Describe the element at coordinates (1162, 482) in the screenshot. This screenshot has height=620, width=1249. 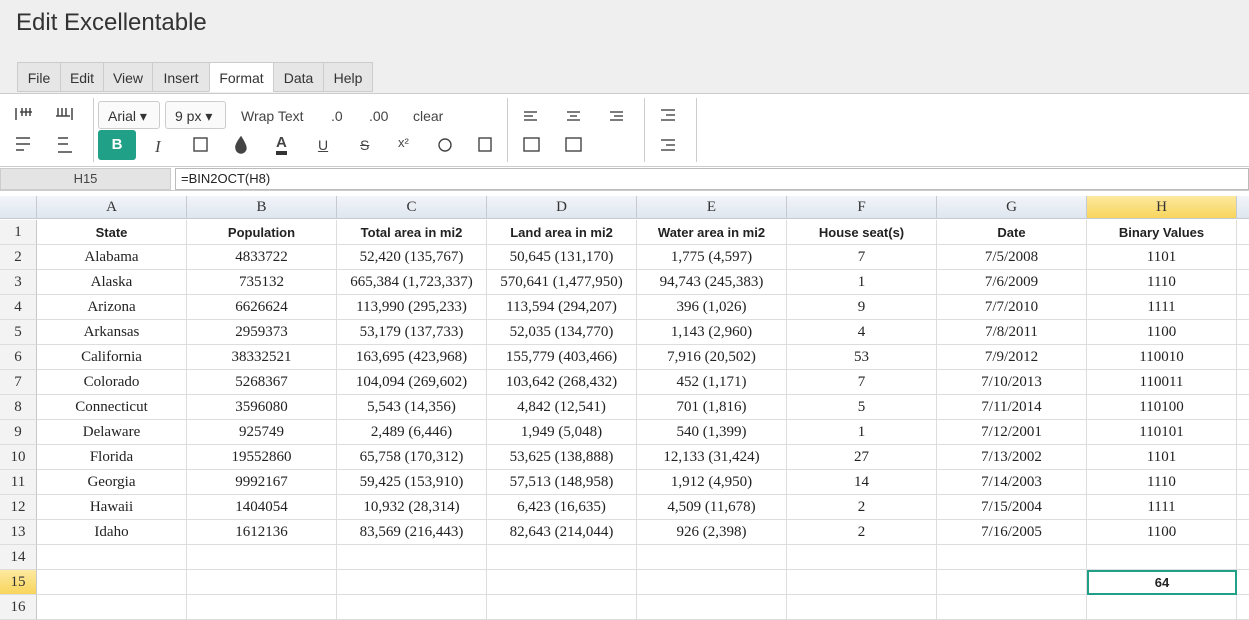
I see `cell: 1110` at that location.